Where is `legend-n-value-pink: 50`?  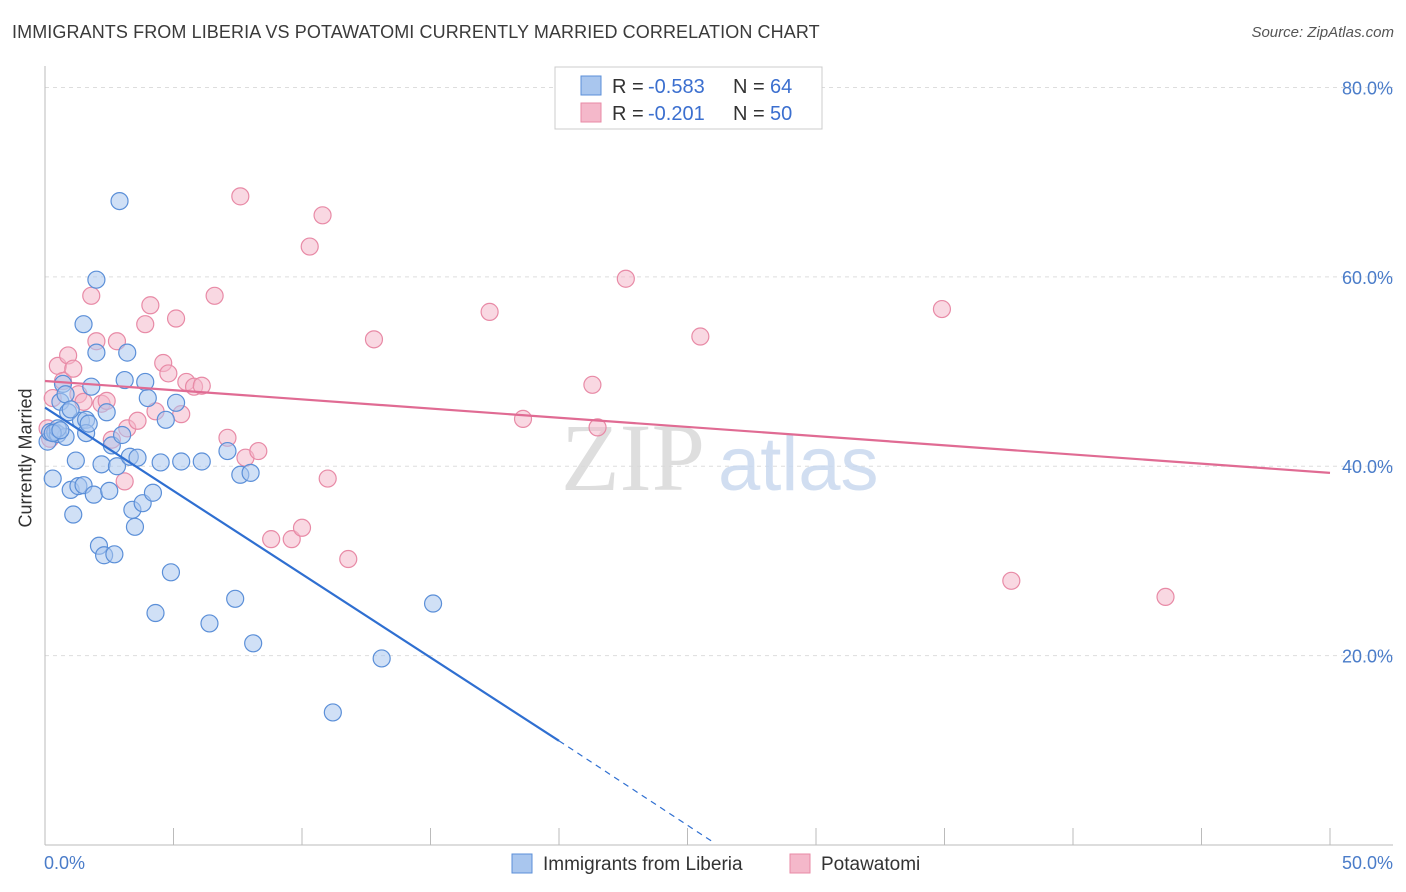 legend-n-value-pink: 50 is located at coordinates (781, 114).